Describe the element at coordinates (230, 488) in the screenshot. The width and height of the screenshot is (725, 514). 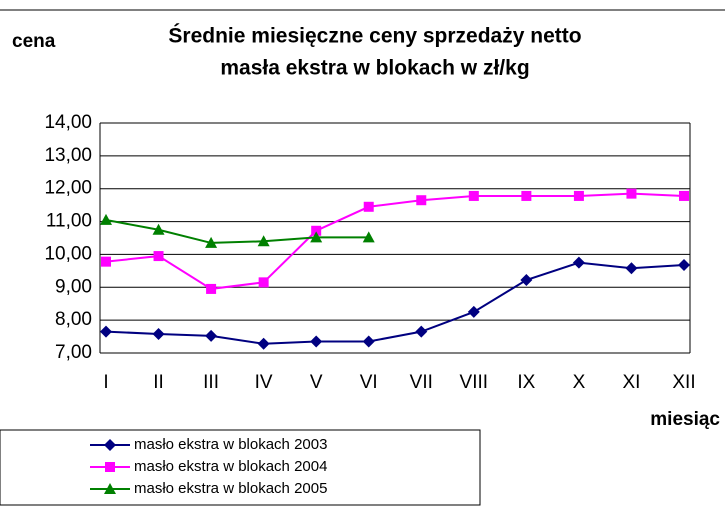
I see `legend-label: masło ekstra w blokach 2005` at that location.